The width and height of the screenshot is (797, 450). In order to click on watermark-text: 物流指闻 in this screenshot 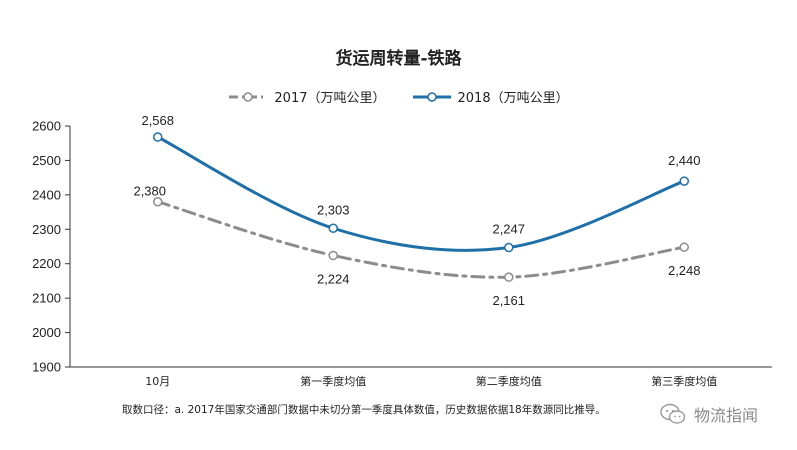, I will do `click(726, 415)`.